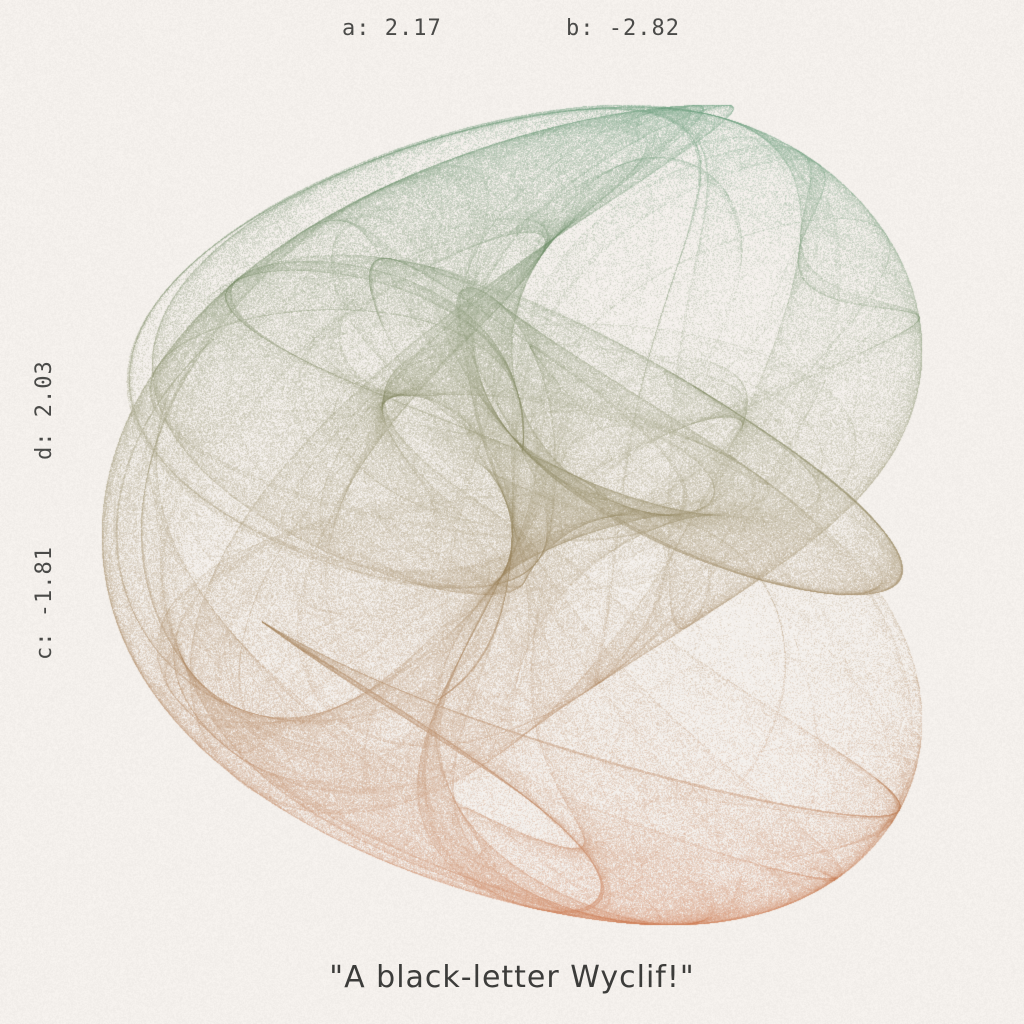 The image size is (1024, 1024). I want to click on param-c-label: c: -1.81, so click(44, 603).